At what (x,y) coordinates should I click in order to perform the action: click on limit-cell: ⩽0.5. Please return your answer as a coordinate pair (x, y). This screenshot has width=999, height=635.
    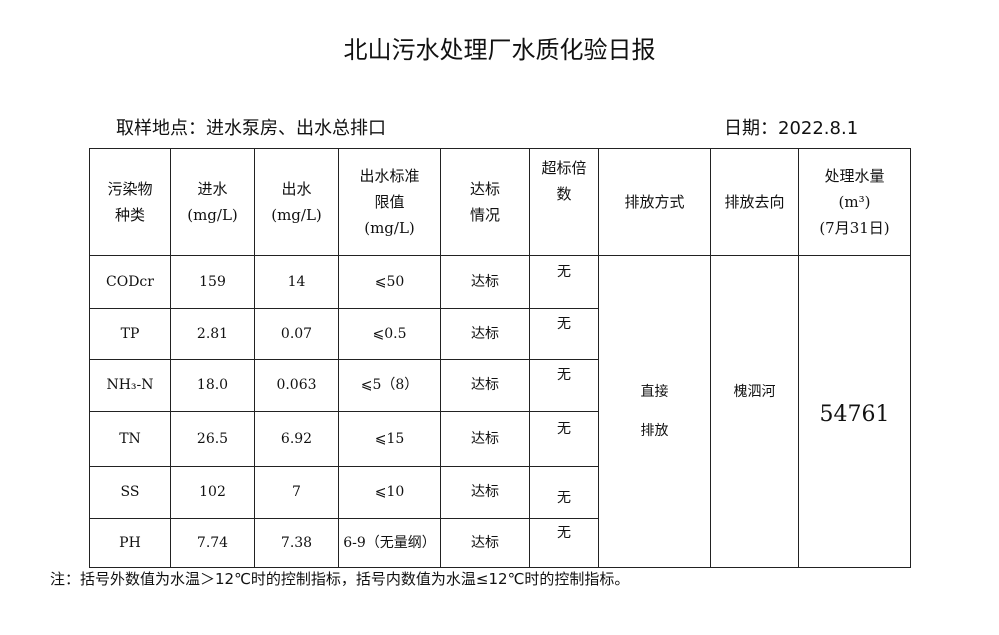
    Looking at the image, I should click on (389, 334).